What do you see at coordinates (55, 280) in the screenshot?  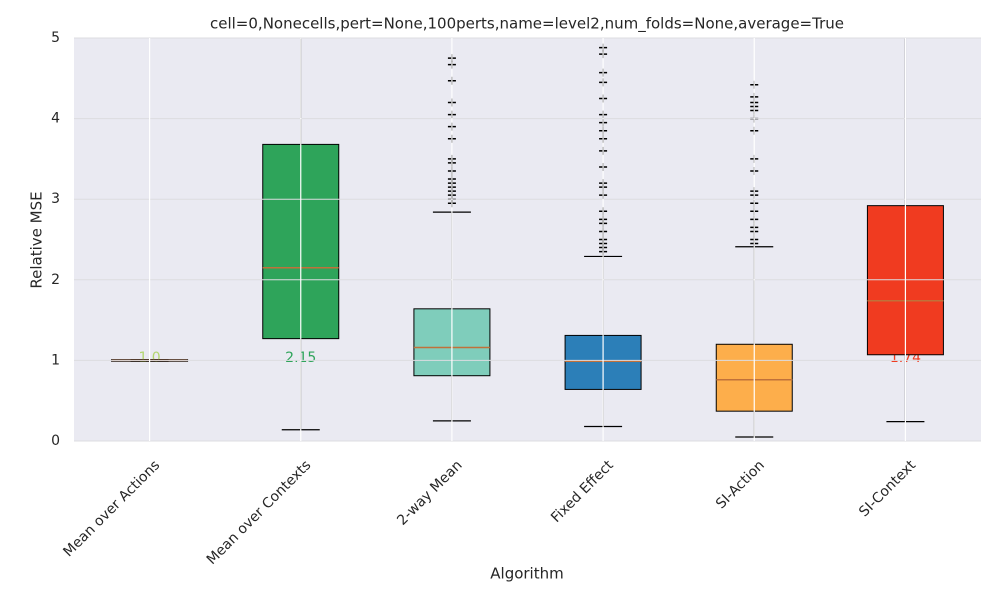 I see `y-tick-label: 2` at bounding box center [55, 280].